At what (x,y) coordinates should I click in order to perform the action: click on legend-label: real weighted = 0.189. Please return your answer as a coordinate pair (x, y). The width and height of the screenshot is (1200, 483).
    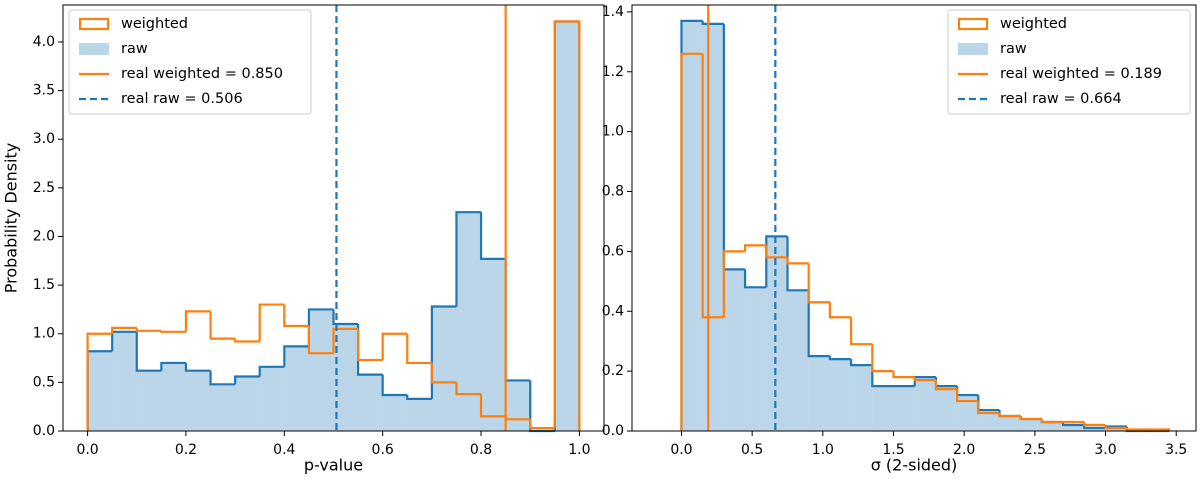
    Looking at the image, I should click on (1081, 74).